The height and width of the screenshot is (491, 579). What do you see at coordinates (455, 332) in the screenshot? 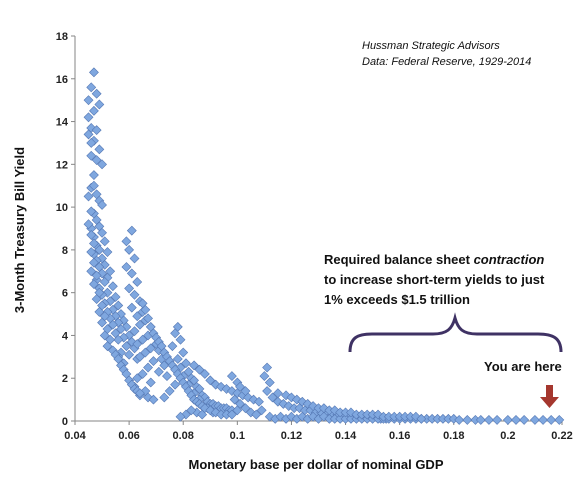
I see `curly-brace` at bounding box center [455, 332].